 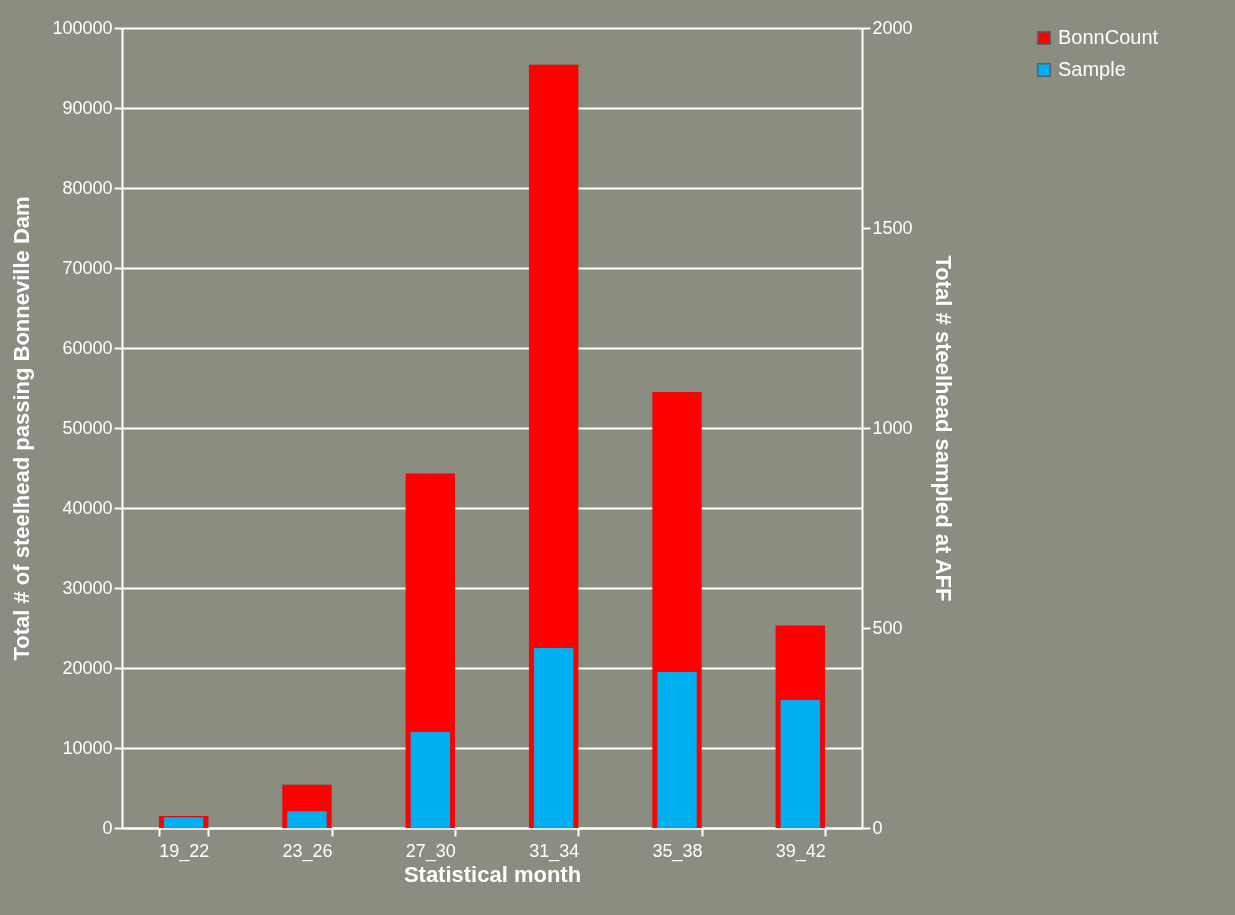 I want to click on y-tick-label: 70000, so click(x=87, y=267).